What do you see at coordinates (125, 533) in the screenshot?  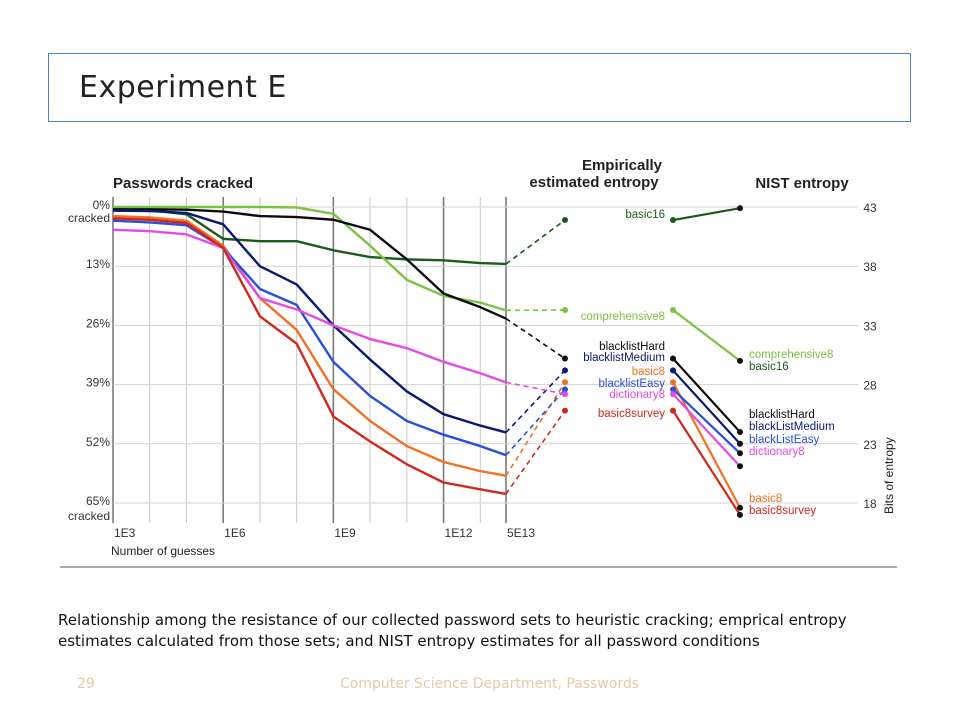 I see `x-tick-label: 1E3` at bounding box center [125, 533].